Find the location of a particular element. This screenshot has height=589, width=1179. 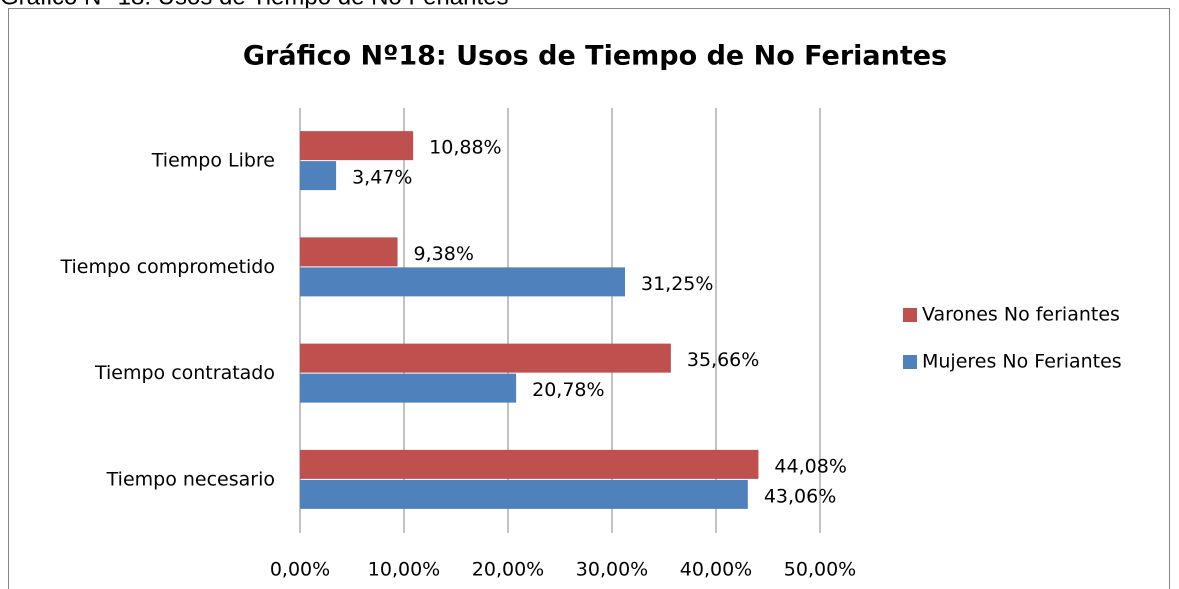

x-tick-label: 50,00% is located at coordinates (820, 570).